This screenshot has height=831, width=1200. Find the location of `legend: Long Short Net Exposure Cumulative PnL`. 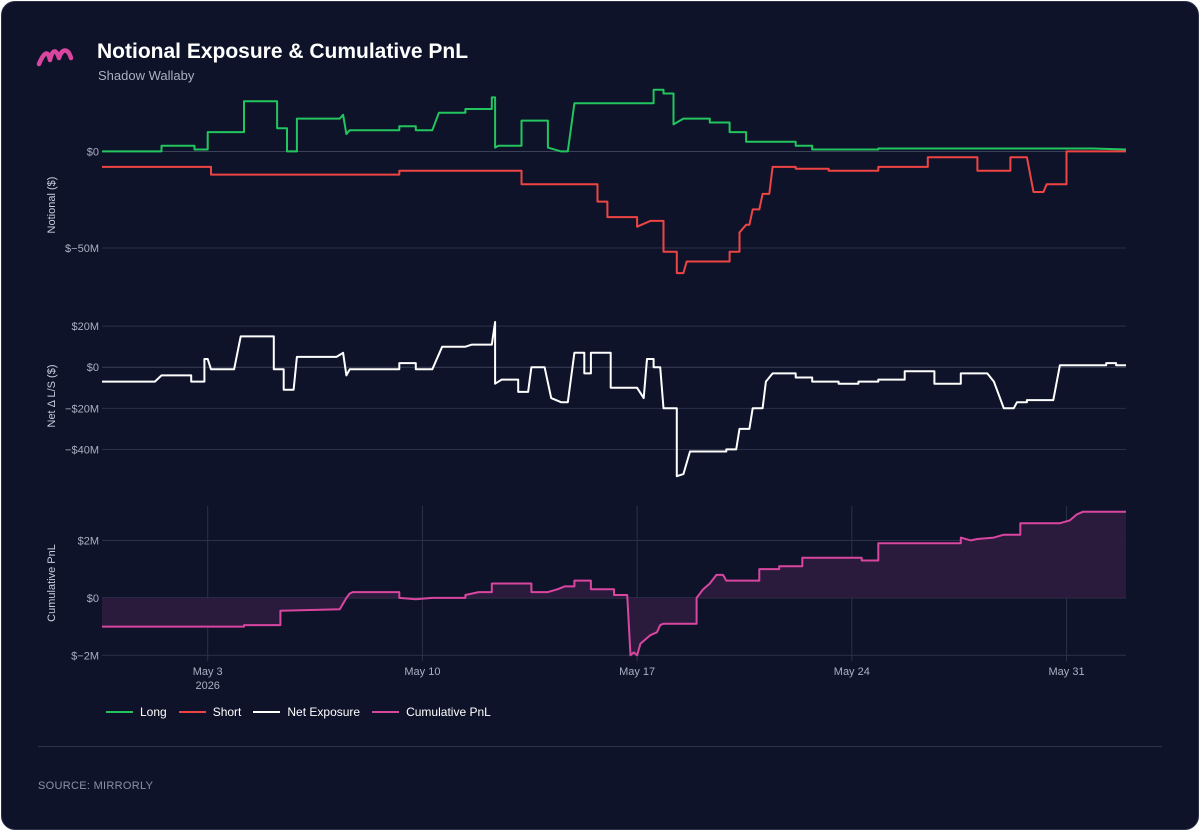

legend: Long Short Net Exposure Cumulative PnL is located at coordinates (298, 712).